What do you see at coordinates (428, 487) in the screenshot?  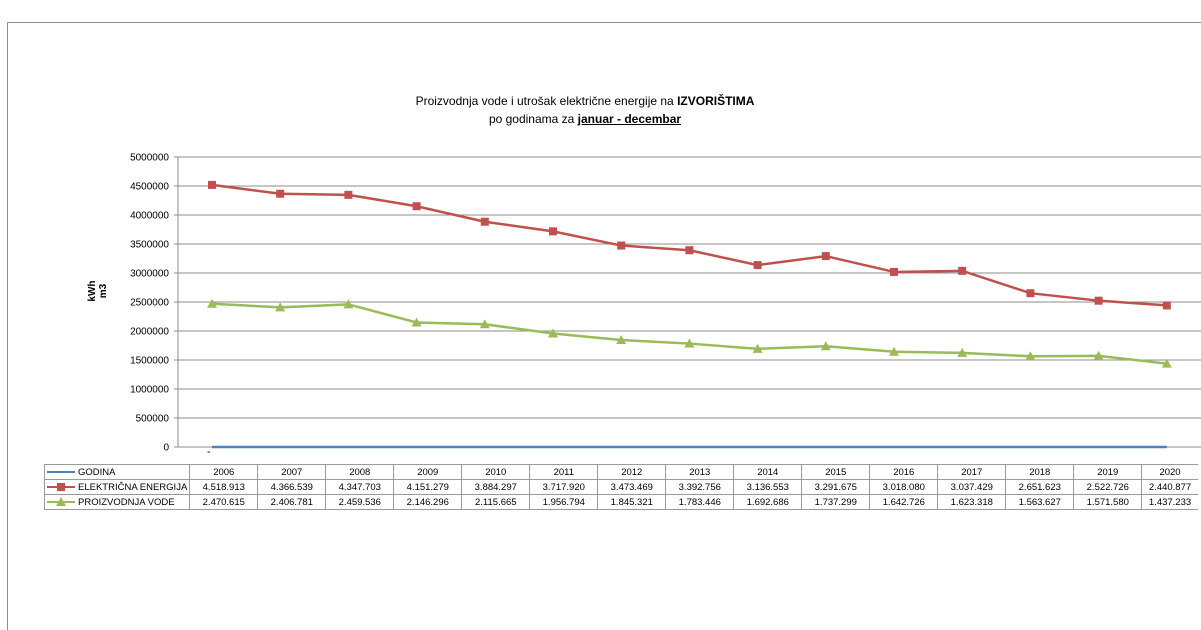 I see `table-cell: 4.151.279` at bounding box center [428, 487].